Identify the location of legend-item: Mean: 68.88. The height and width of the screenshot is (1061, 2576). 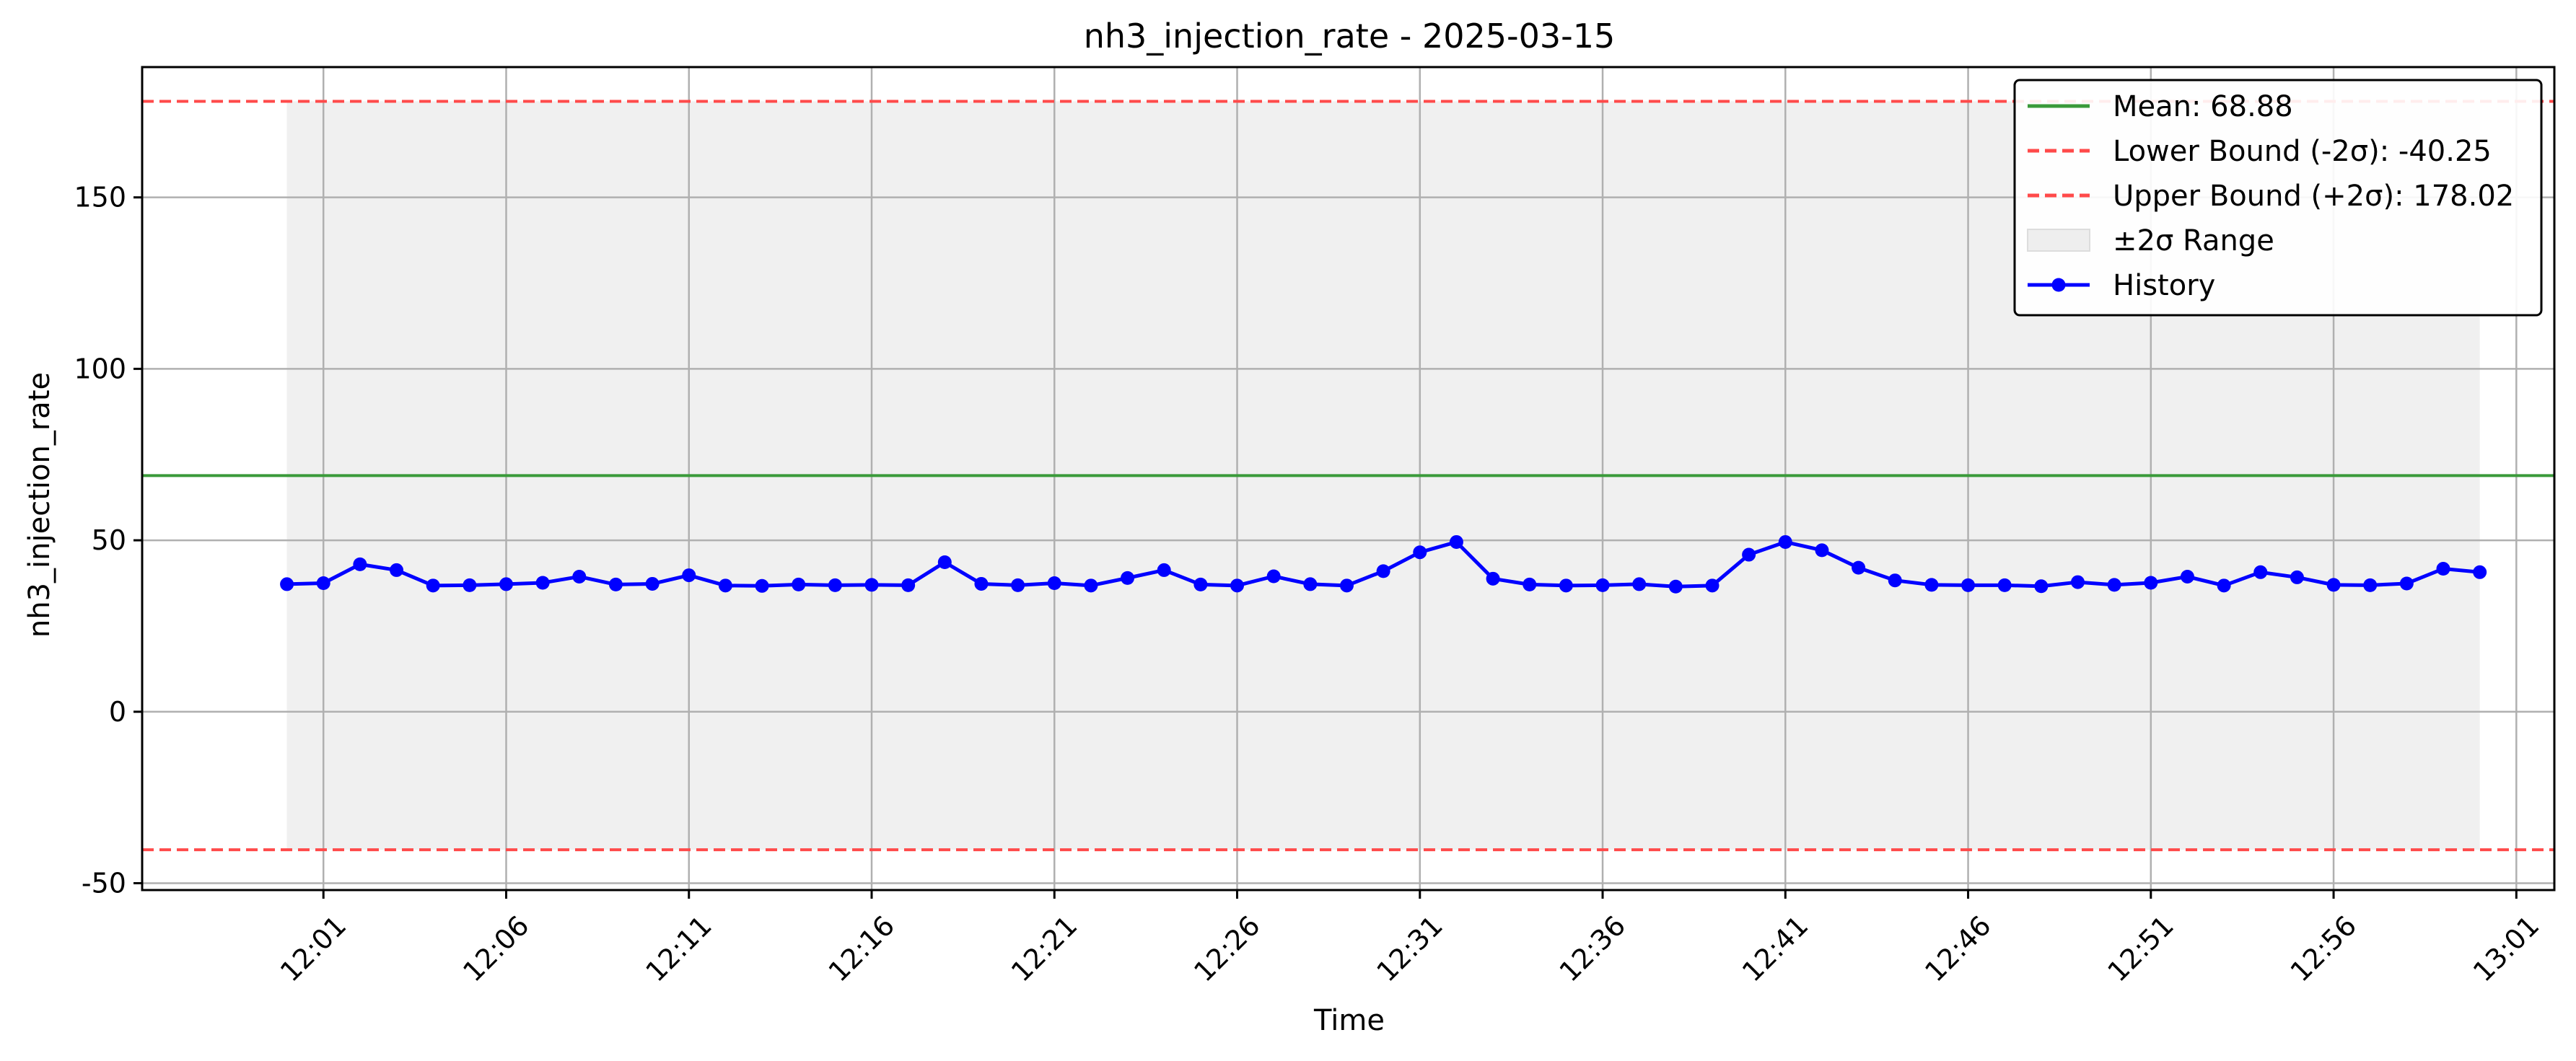
(2160, 106).